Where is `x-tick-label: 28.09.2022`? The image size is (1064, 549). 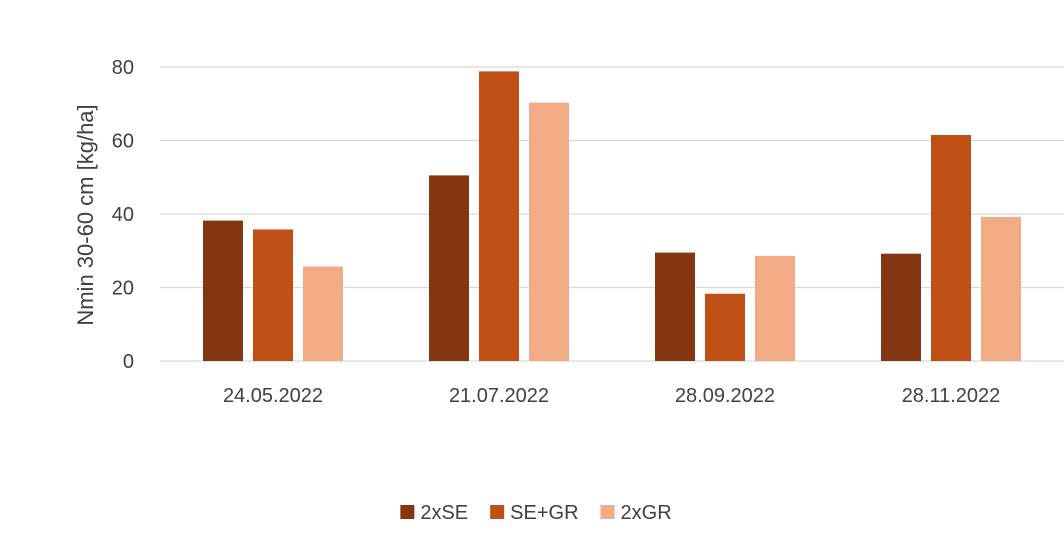 x-tick-label: 28.09.2022 is located at coordinates (725, 396).